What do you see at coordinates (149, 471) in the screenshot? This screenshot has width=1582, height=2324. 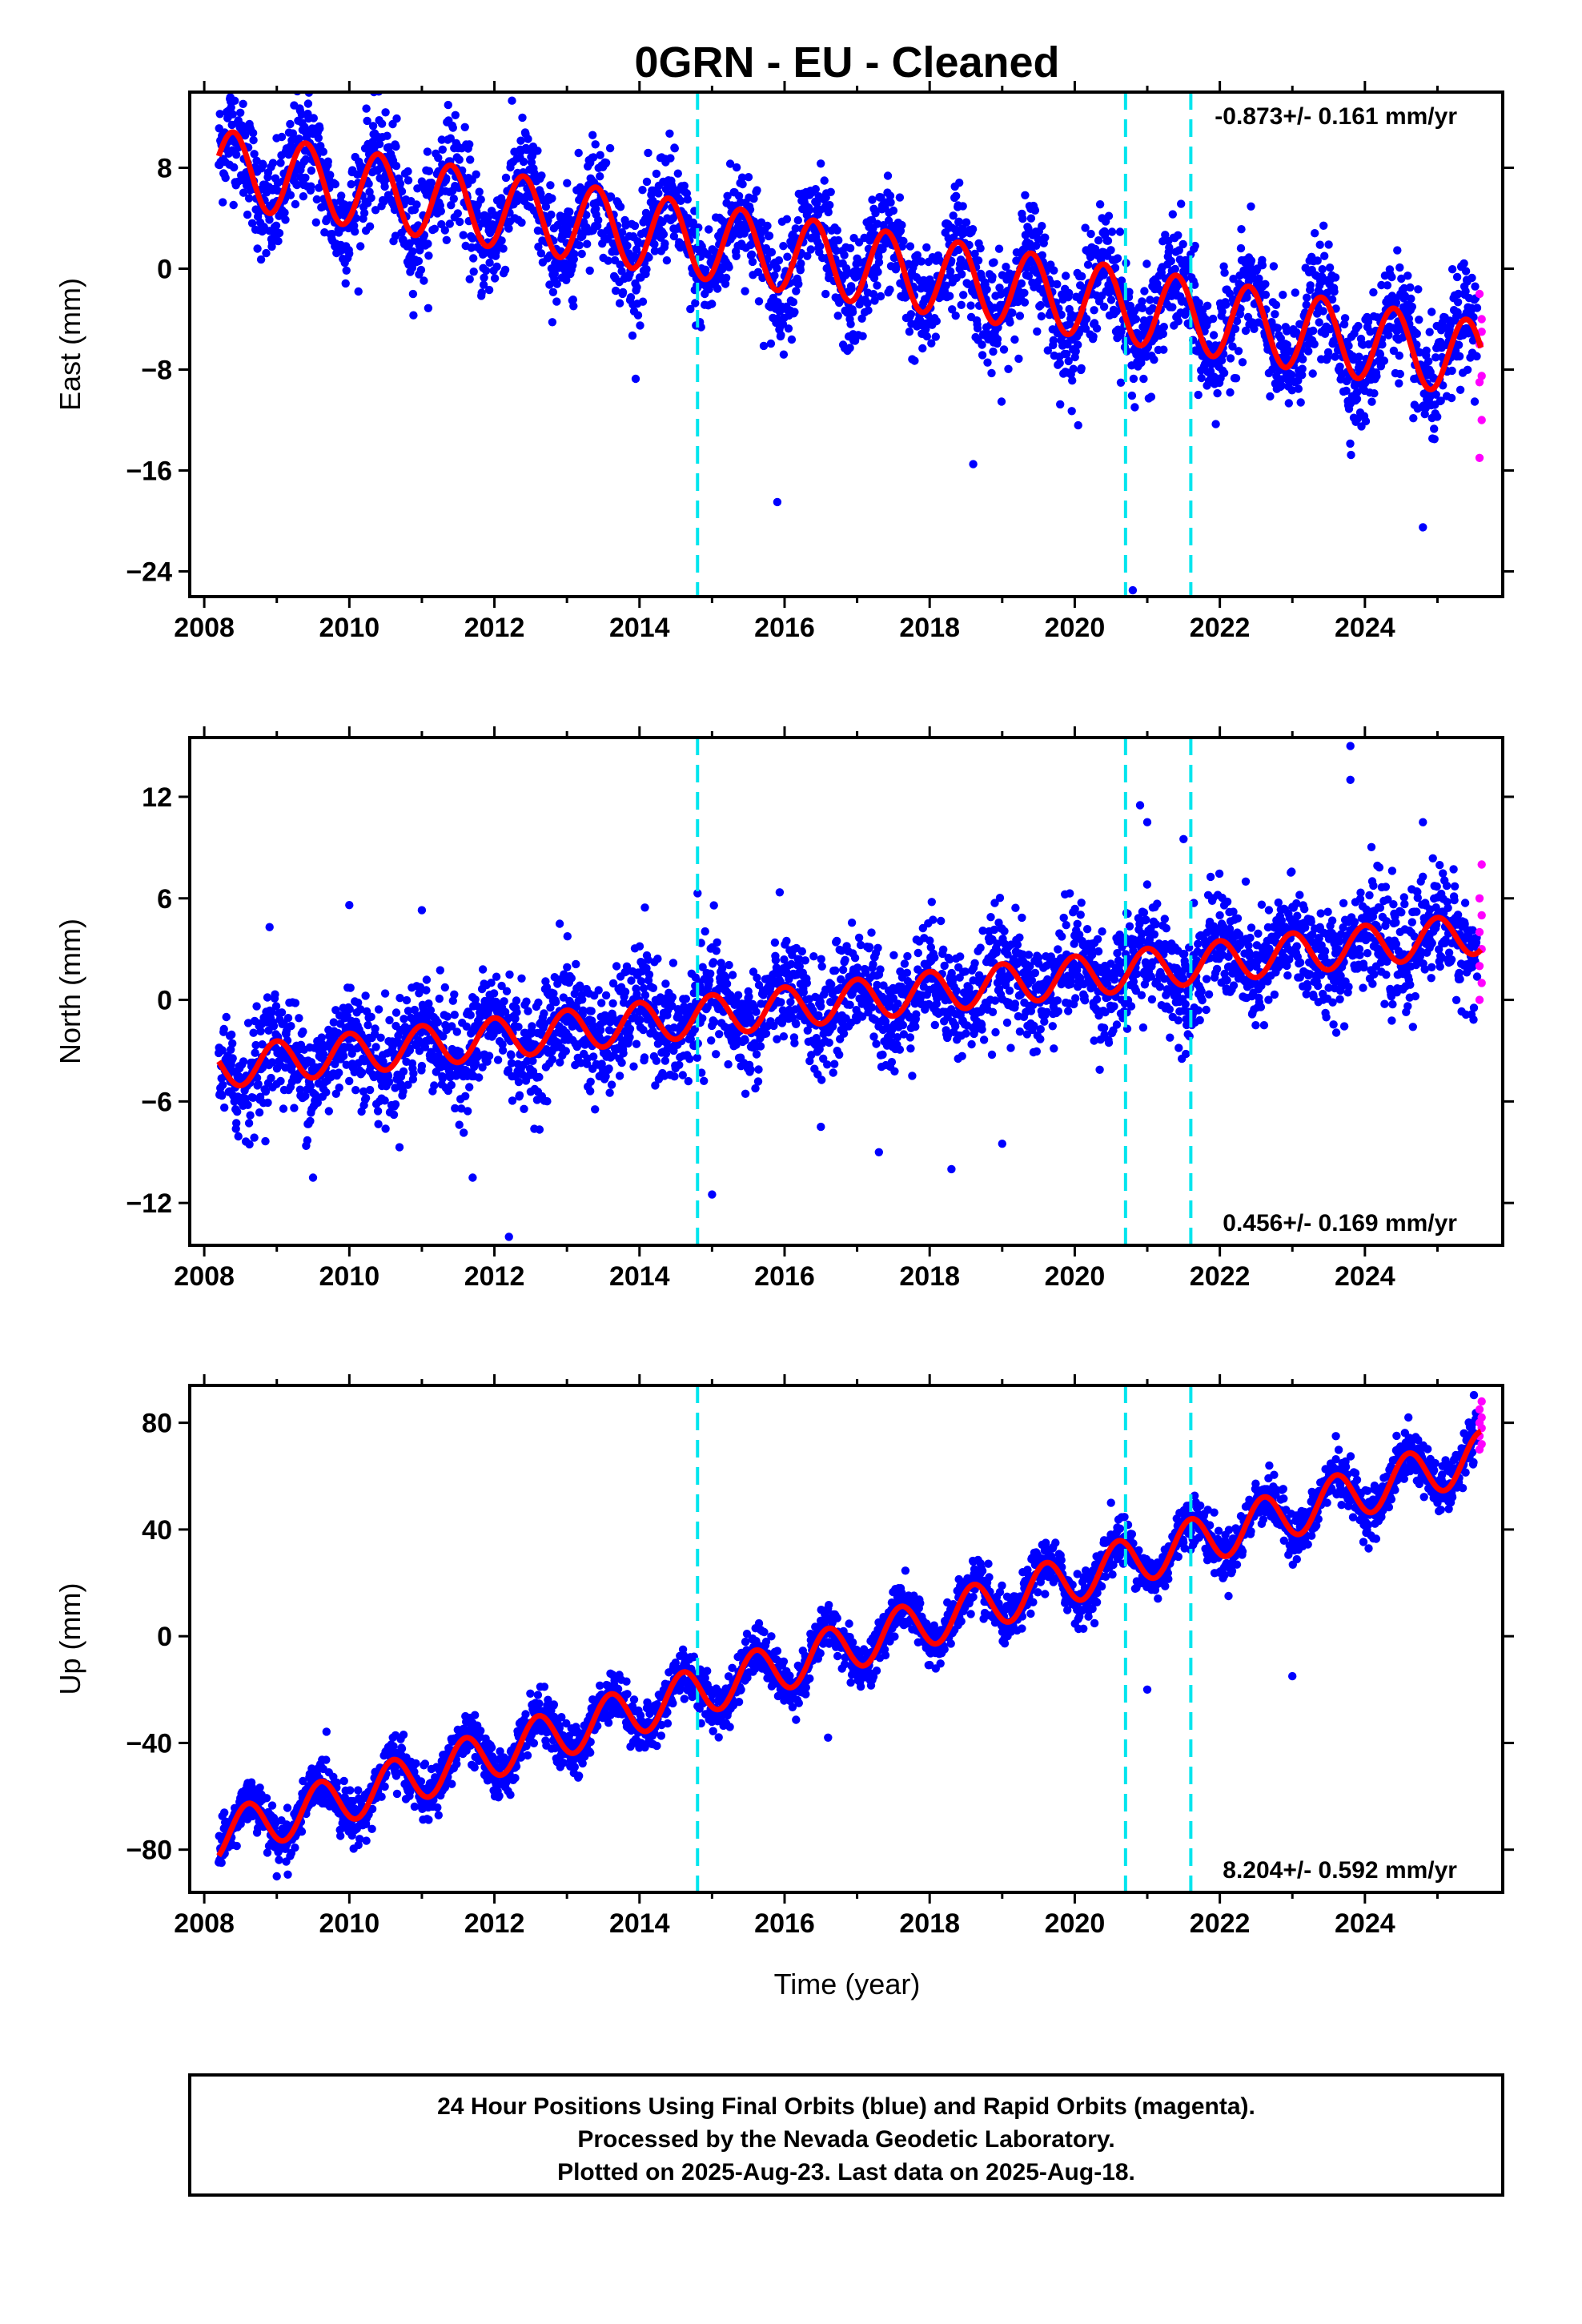 I see `east-y-tick-label: −16` at bounding box center [149, 471].